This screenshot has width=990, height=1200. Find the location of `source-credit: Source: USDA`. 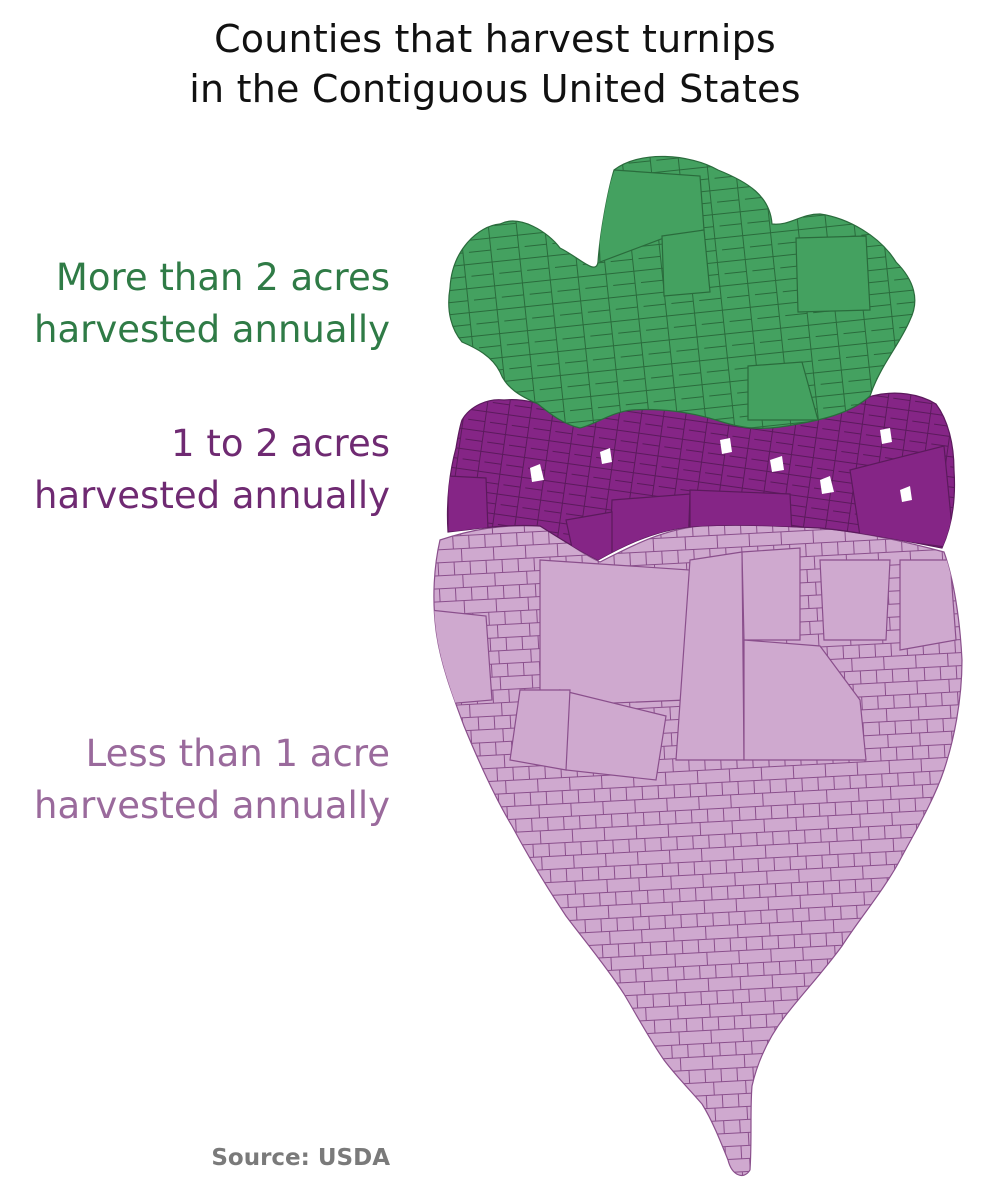

source-credit: Source: USDA is located at coordinates (300, 1158).